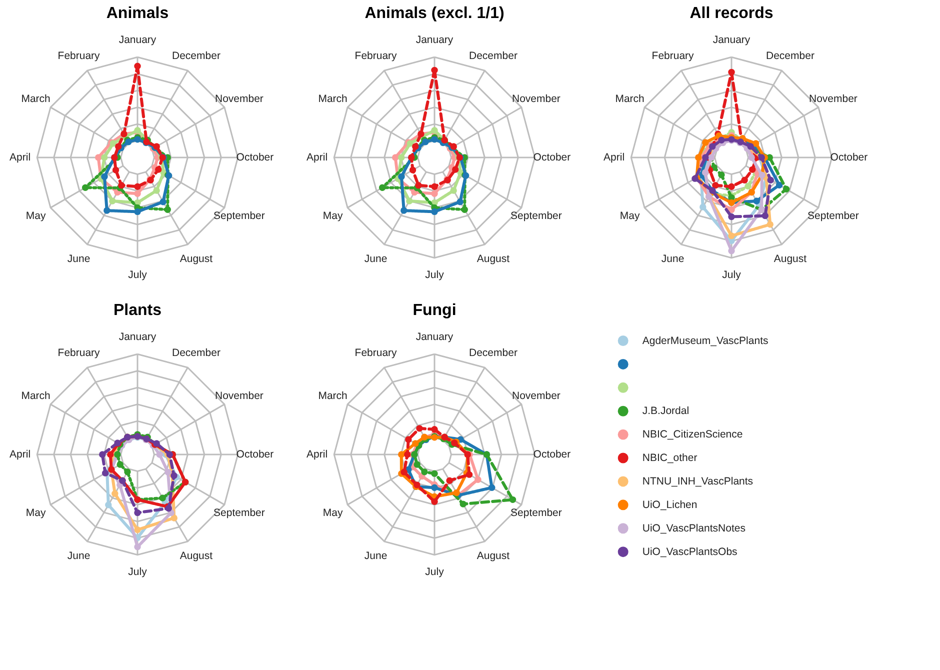  Describe the element at coordinates (698, 481) in the screenshot. I see `legend-label: NTNU_INH_VascPlants` at that location.